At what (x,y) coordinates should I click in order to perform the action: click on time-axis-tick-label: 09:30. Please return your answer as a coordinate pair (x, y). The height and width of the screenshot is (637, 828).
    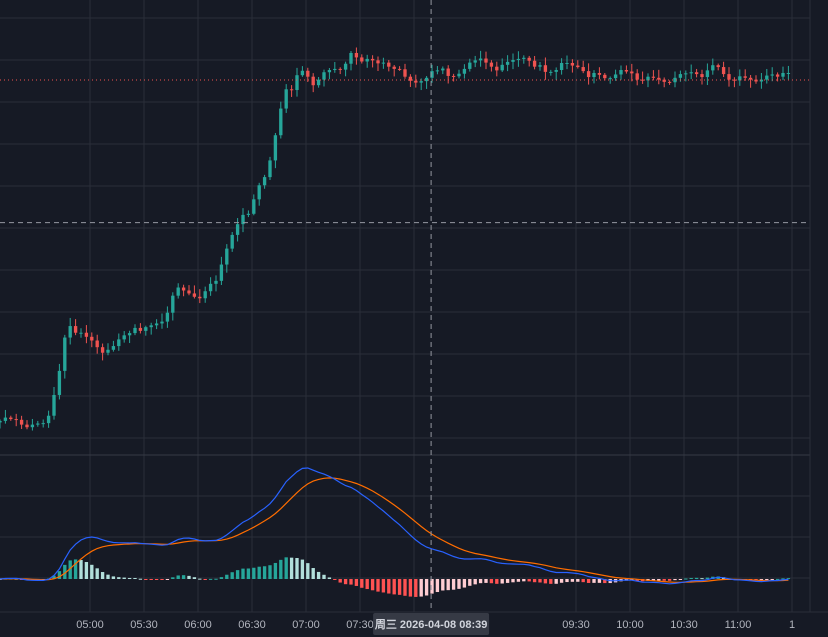
    Looking at the image, I should click on (576, 625).